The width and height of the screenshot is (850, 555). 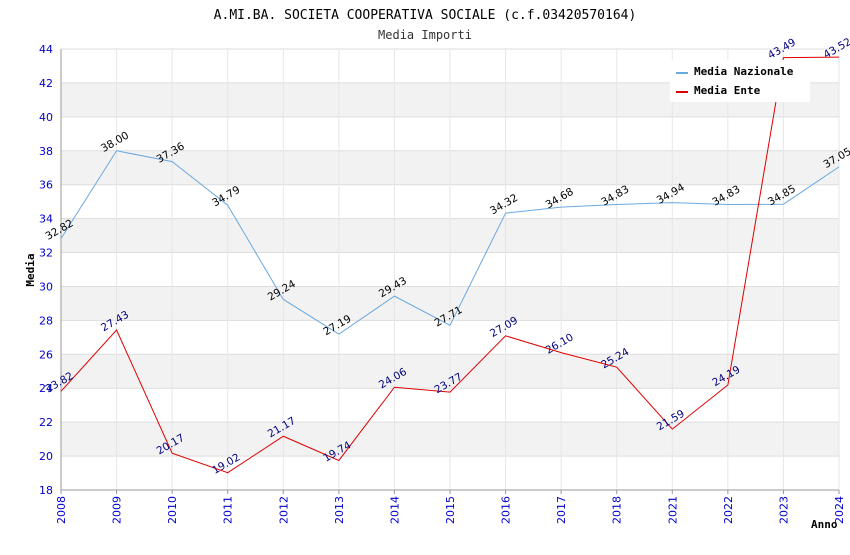 I want to click on y-tick-label: 20, so click(x=46, y=456).